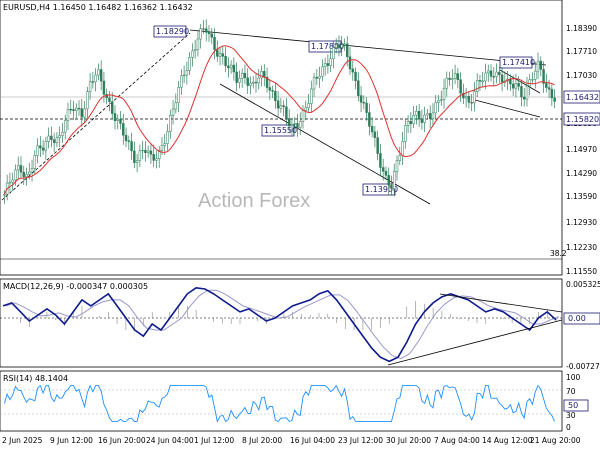  What do you see at coordinates (172, 31) in the screenshot?
I see `annotation-label: 1.18290` at bounding box center [172, 31].